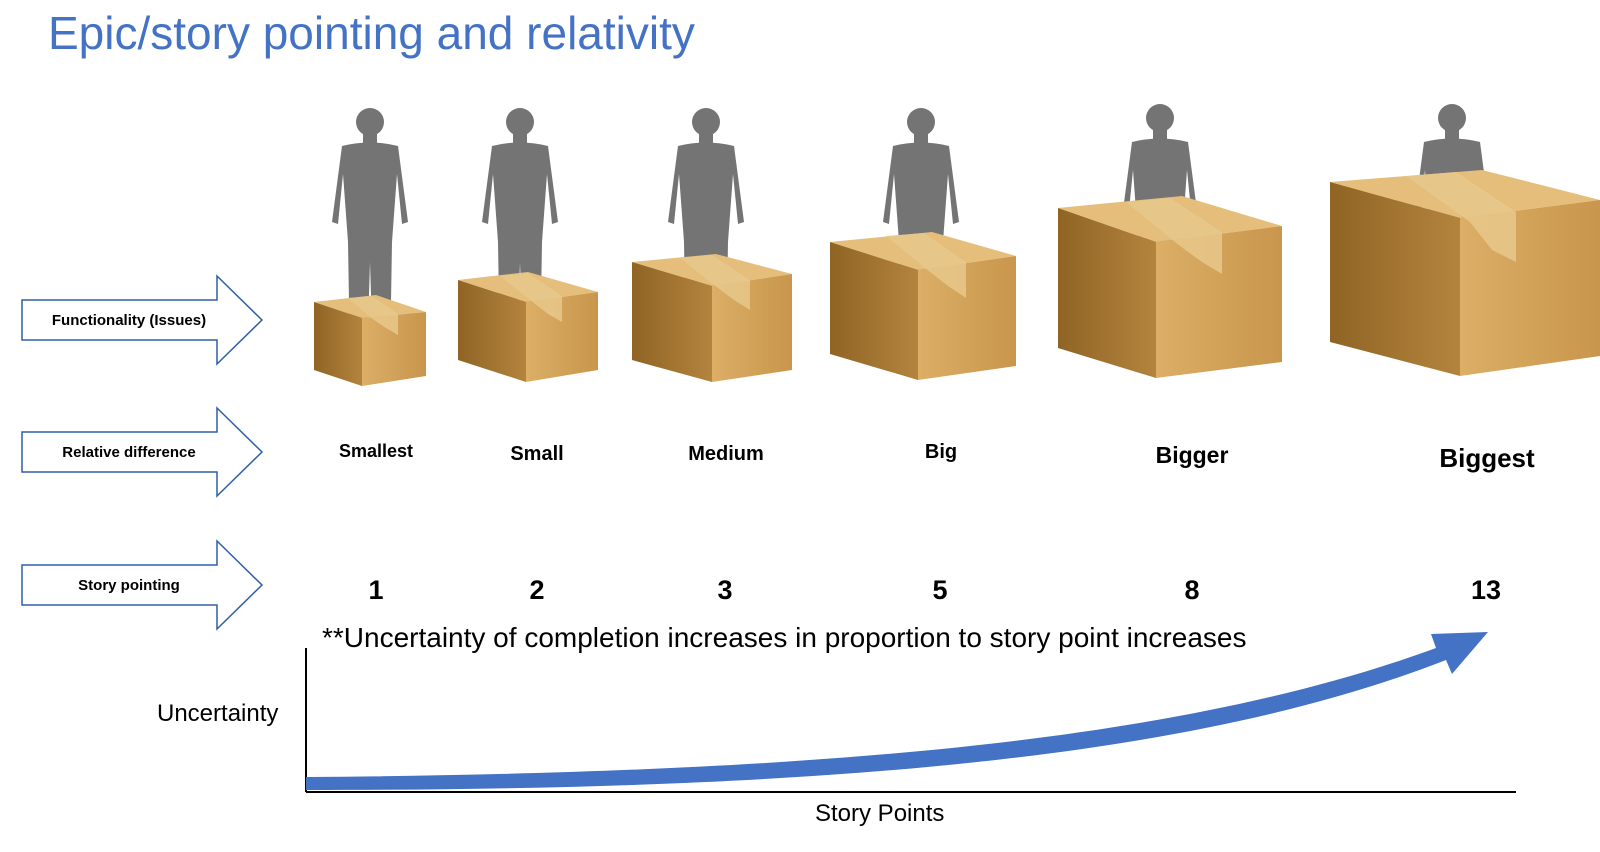 The image size is (1600, 852). Describe the element at coordinates (1487, 458) in the screenshot. I see `size-label-biggest: Biggest` at that location.